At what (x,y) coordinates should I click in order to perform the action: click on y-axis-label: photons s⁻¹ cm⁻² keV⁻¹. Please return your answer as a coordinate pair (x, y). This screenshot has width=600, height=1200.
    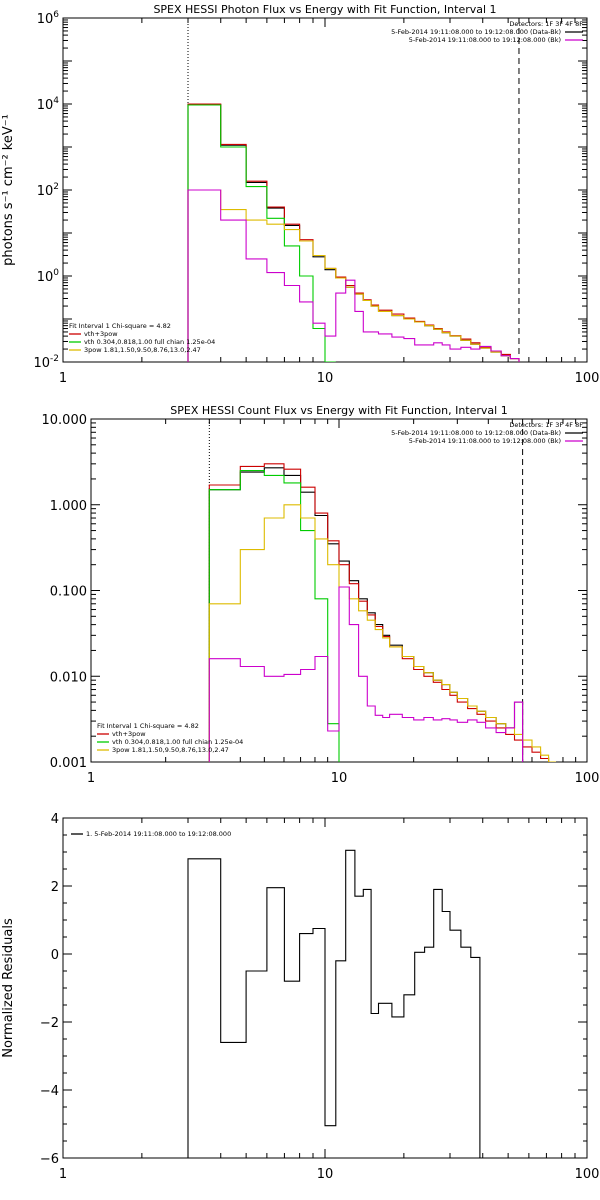
    Looking at the image, I should click on (8, 190).